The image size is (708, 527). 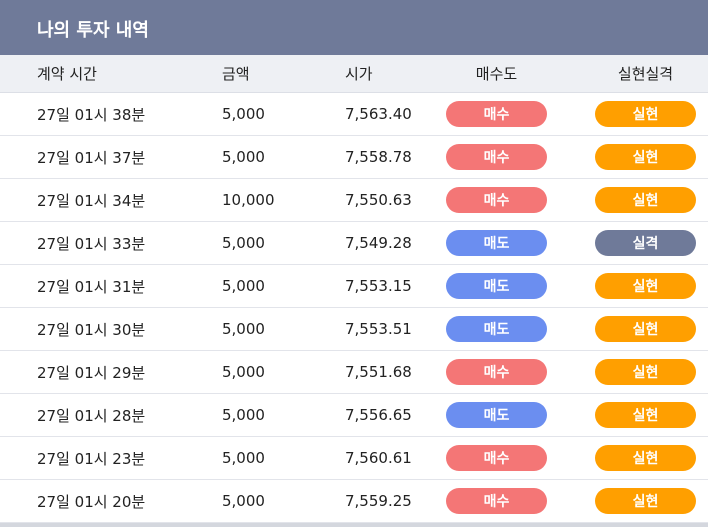 I want to click on table-row: 27일 01시 30분 5,000 7,553.51 매도 실현, so click(x=354, y=329).